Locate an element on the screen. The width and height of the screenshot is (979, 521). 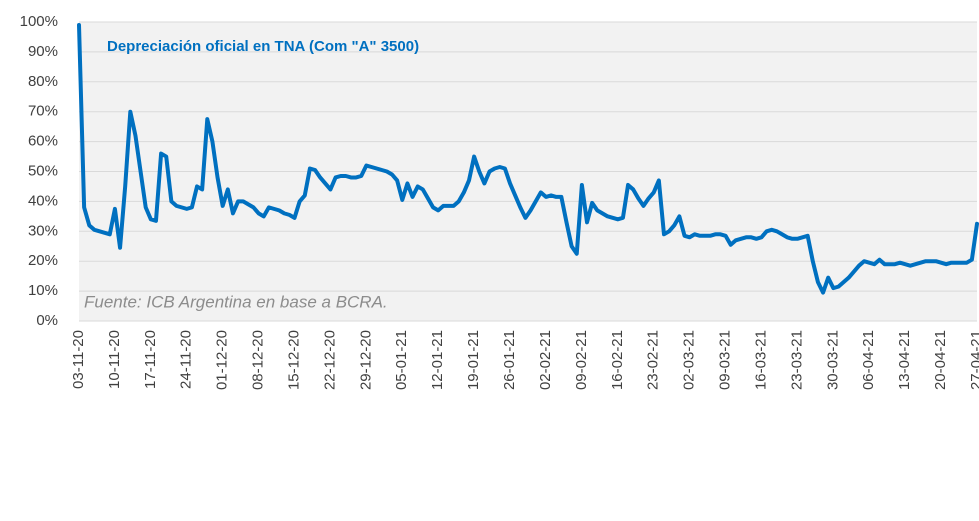
x-tick-label: 13-04-21 is located at coordinates (904, 360).